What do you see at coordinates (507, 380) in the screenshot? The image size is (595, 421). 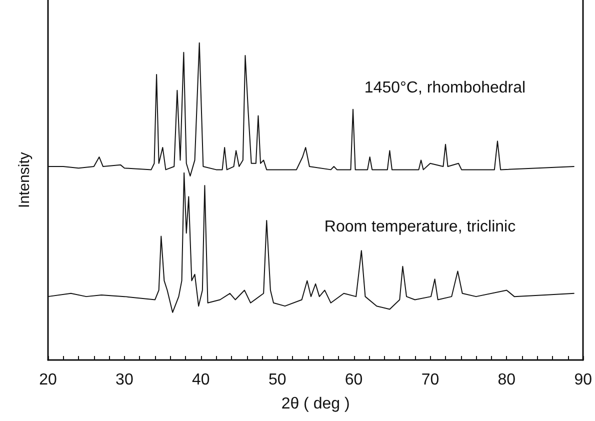 I see `x-tick-label: 80` at bounding box center [507, 380].